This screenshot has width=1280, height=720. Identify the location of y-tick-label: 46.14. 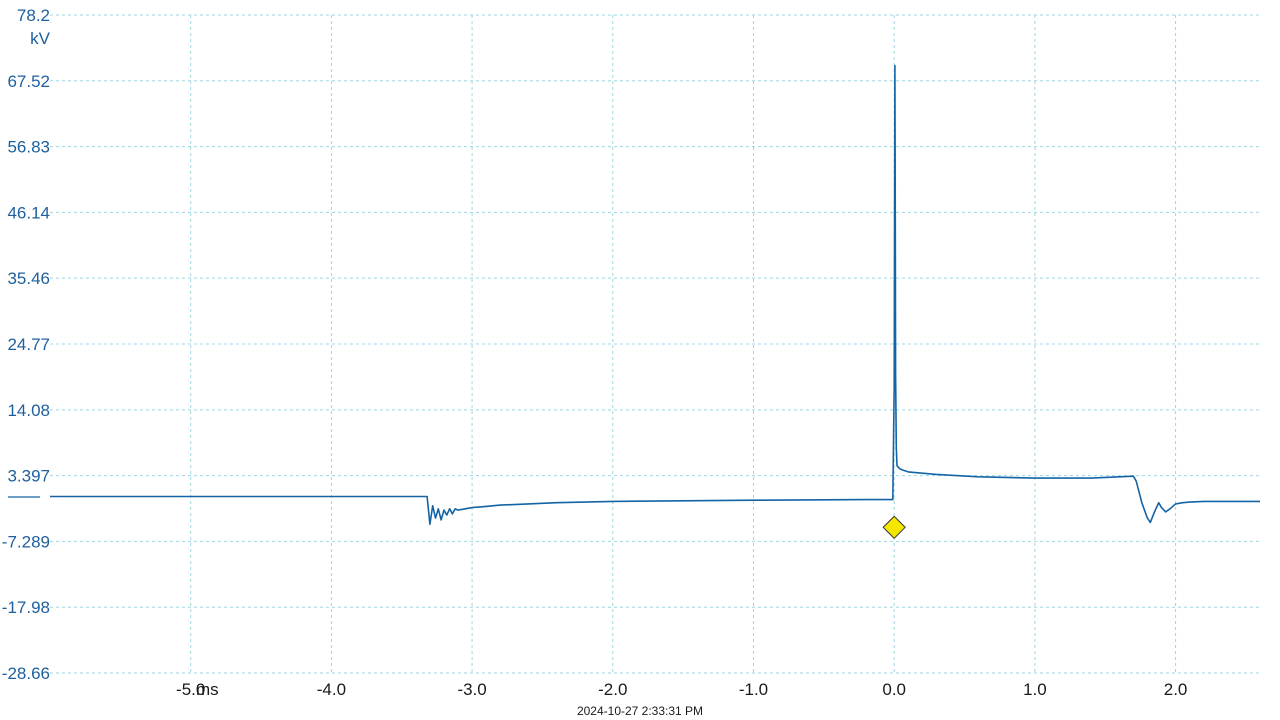
(28, 212).